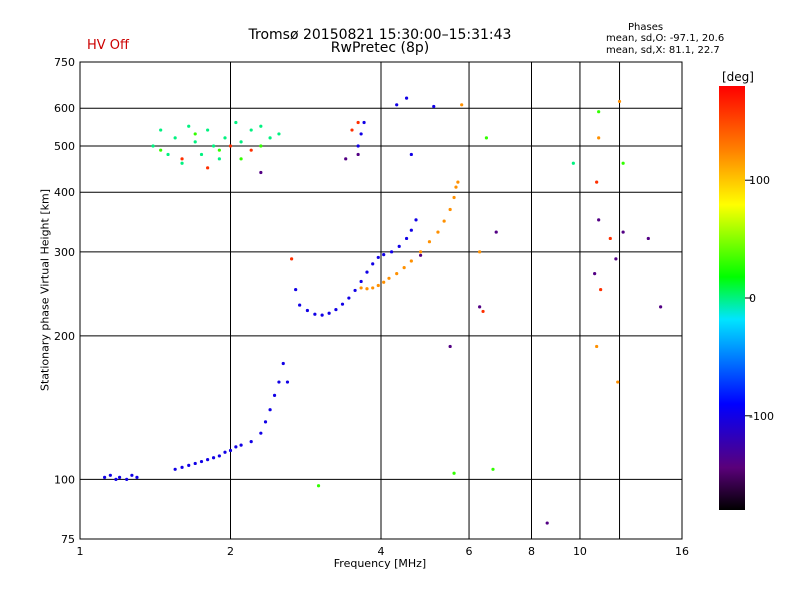  What do you see at coordinates (64, 146) in the screenshot?
I see `y-tick-label: 500` at bounding box center [64, 146].